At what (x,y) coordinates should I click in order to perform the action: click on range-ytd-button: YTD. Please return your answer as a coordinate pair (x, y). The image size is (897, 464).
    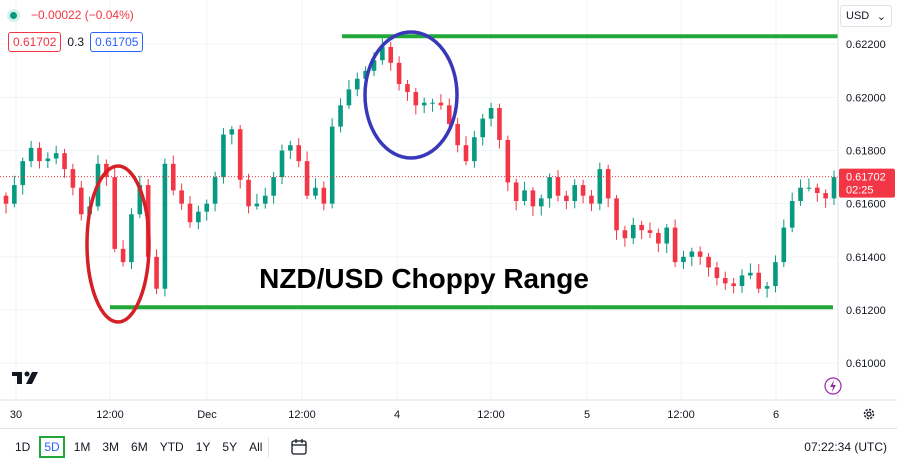
    Looking at the image, I should click on (171, 446).